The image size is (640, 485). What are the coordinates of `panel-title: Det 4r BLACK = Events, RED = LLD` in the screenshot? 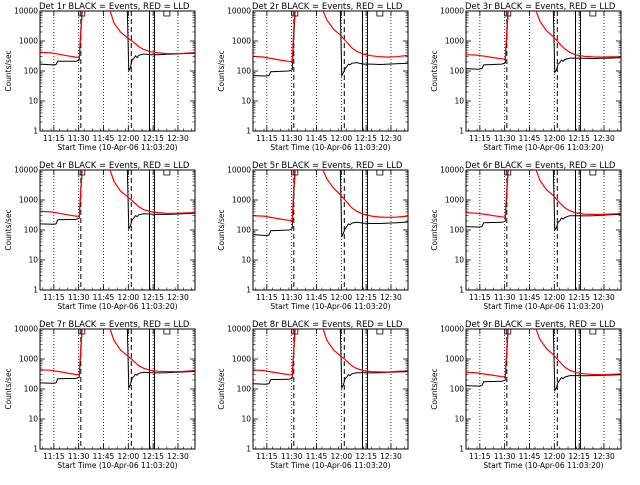 It's located at (114, 166).